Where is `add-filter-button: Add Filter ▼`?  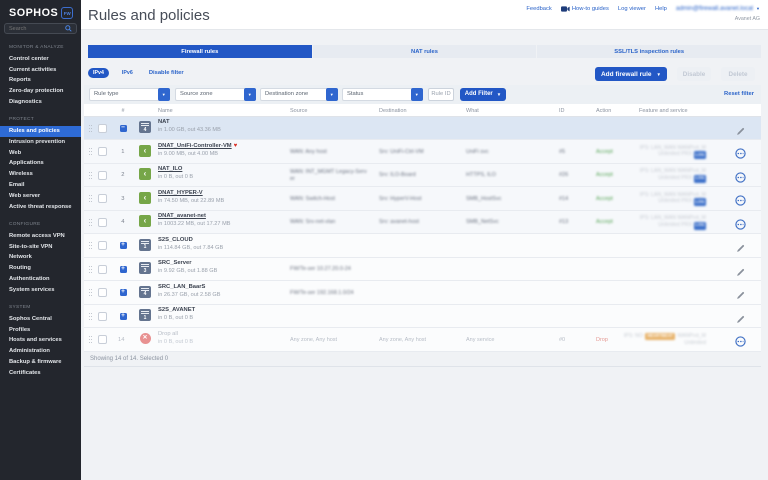
add-filter-button: Add Filter ▼ is located at coordinates (483, 94).